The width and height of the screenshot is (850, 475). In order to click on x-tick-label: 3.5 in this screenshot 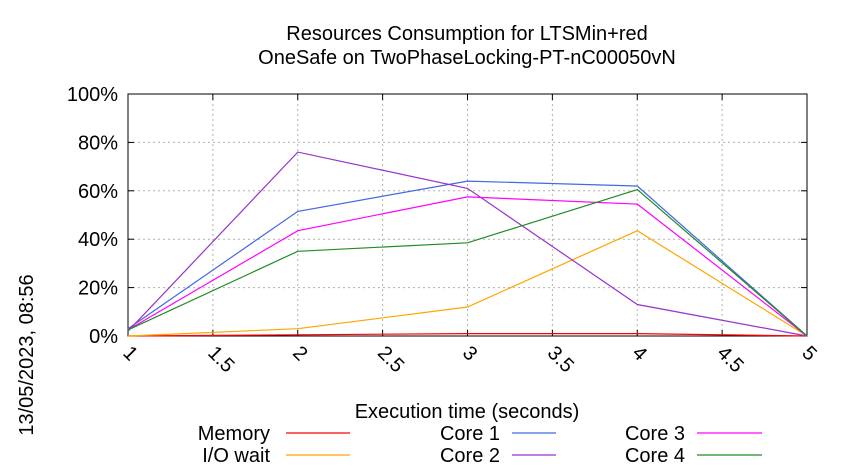, I will do `click(560, 359)`.